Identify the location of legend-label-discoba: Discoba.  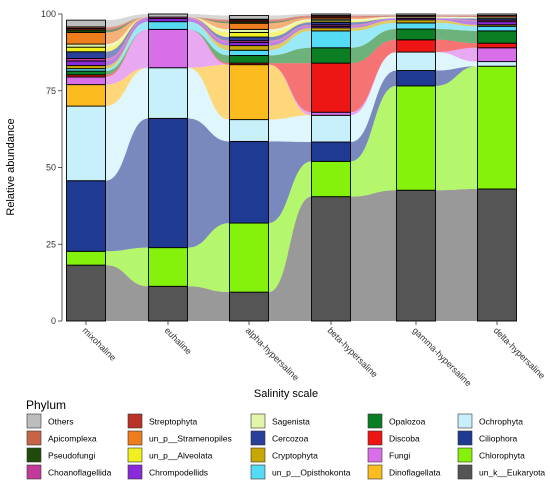
(404, 439).